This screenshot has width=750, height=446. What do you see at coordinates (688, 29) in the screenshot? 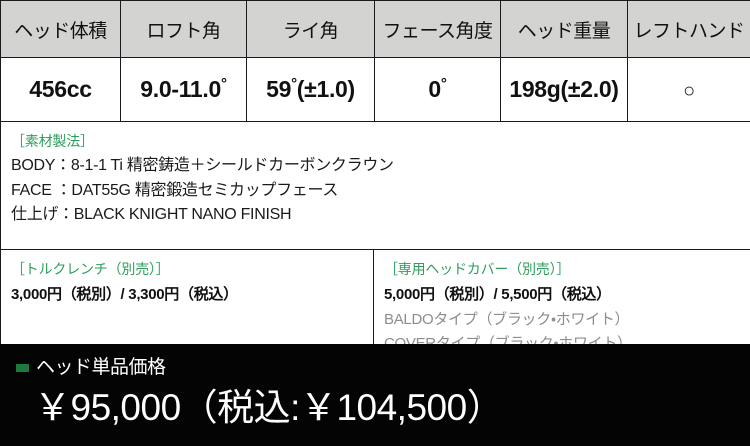
I see `column-header-left-hand: レフトハンド` at bounding box center [688, 29].